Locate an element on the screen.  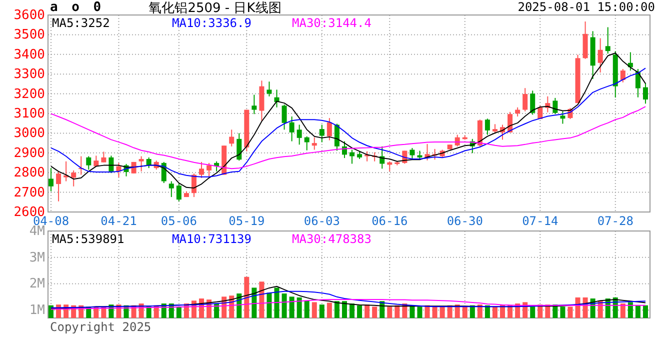
y-tick-label: 3300 is located at coordinates (29, 74).